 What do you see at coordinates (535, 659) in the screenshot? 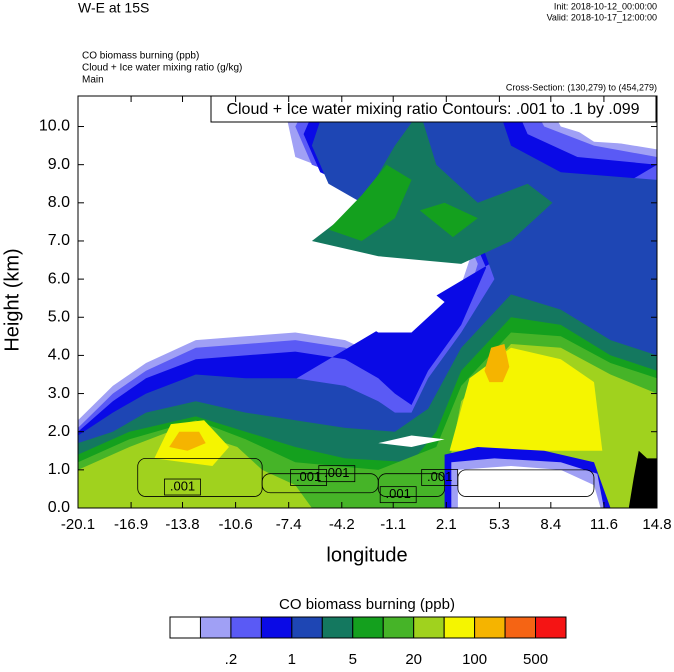
I see `colorbar-label: 500` at bounding box center [535, 659].